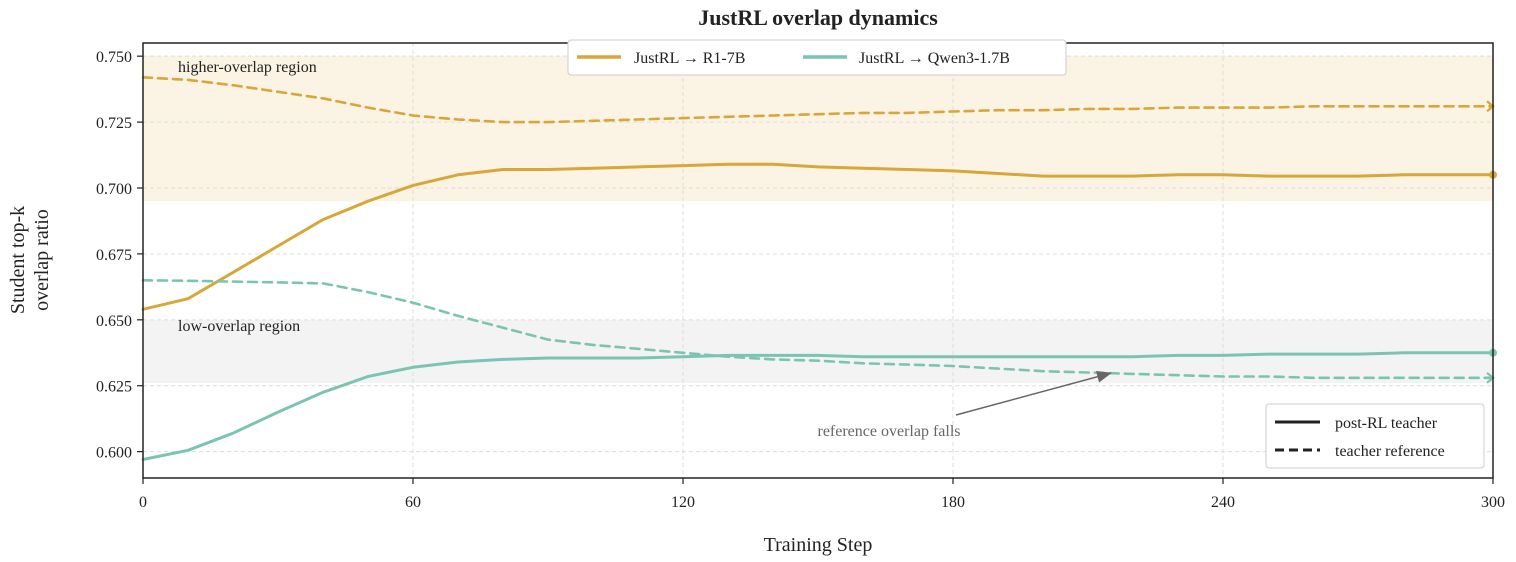  Describe the element at coordinates (888, 431) in the screenshot. I see `annotation-text: reference overlap falls` at that location.